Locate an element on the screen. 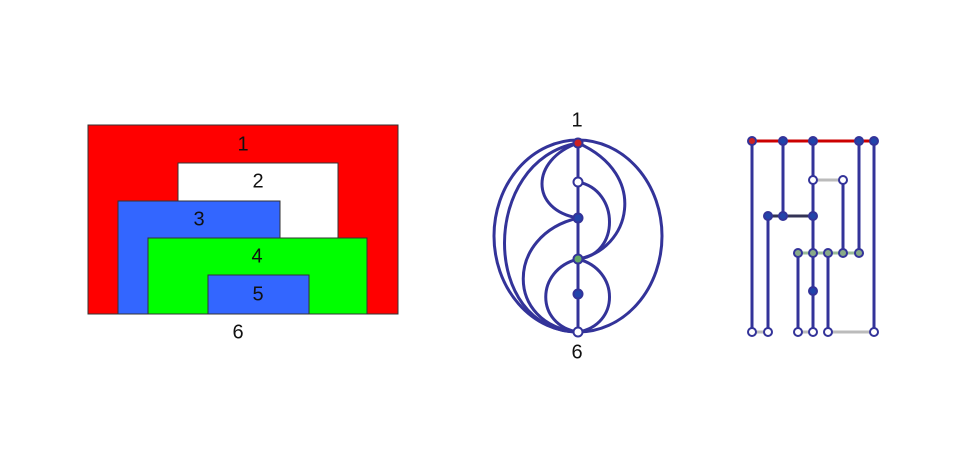  rect-5-label: 5 is located at coordinates (257, 294).